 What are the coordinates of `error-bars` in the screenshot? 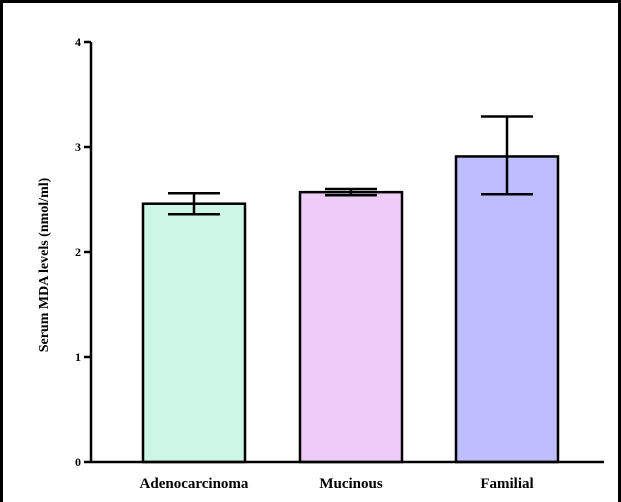 It's located at (350, 165).